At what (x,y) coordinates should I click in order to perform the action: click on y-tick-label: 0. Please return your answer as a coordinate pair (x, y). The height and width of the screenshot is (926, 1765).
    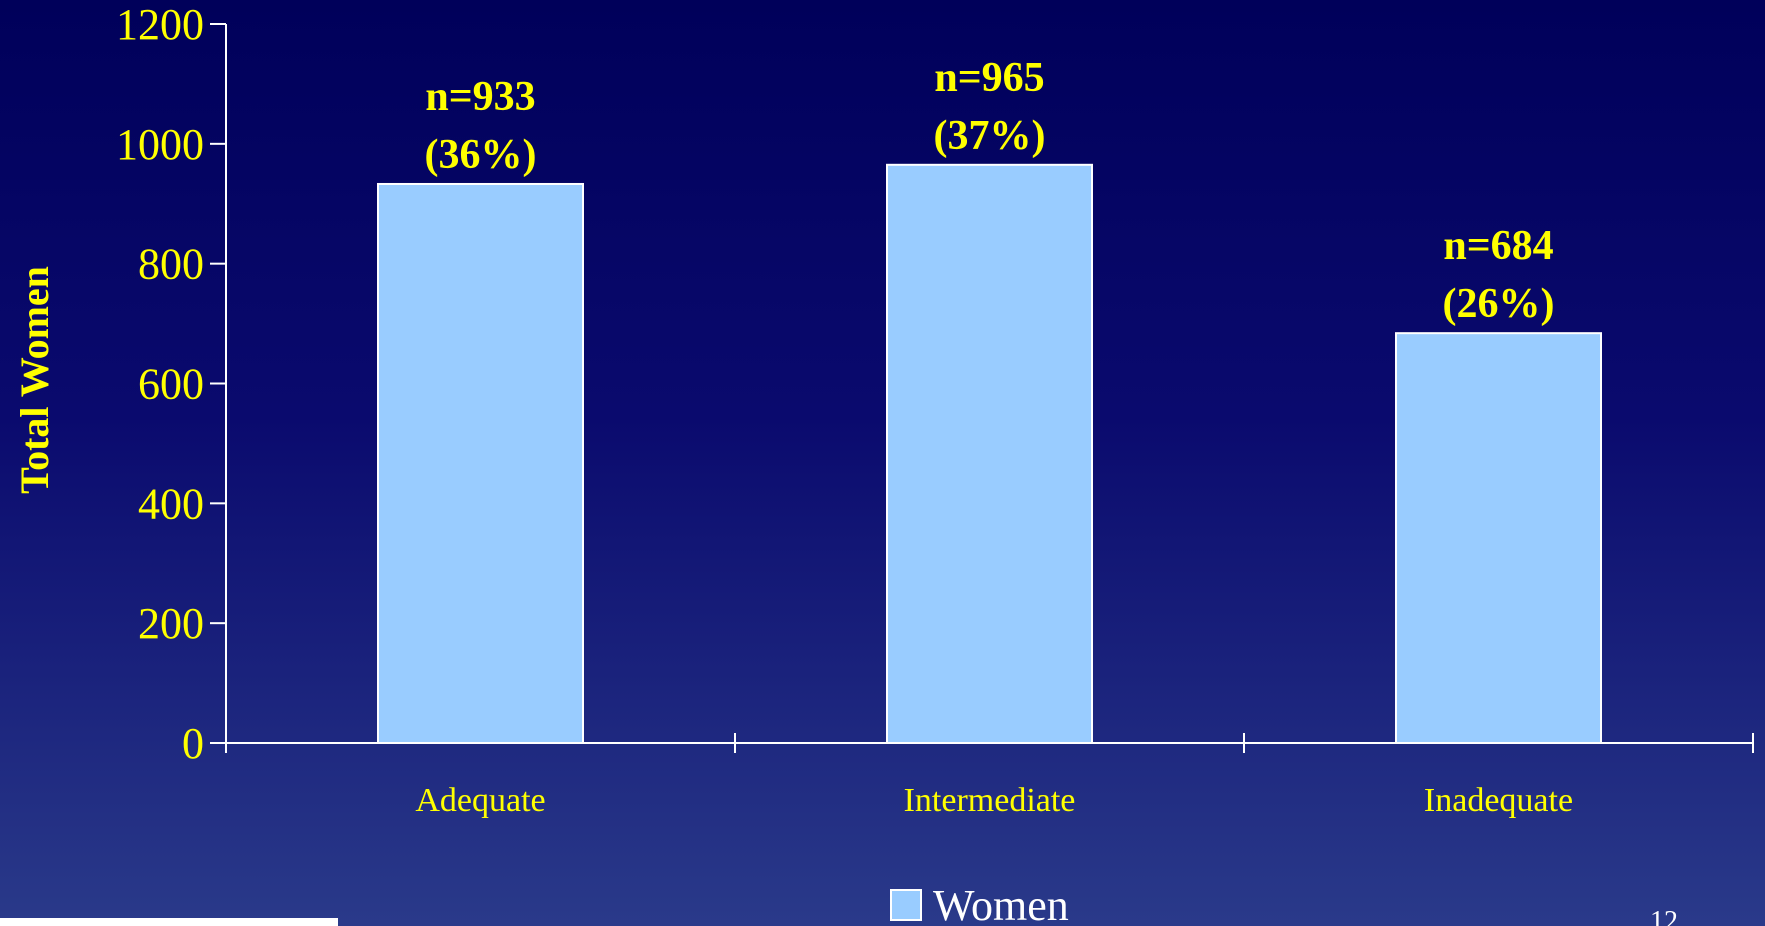
    Looking at the image, I should click on (193, 743).